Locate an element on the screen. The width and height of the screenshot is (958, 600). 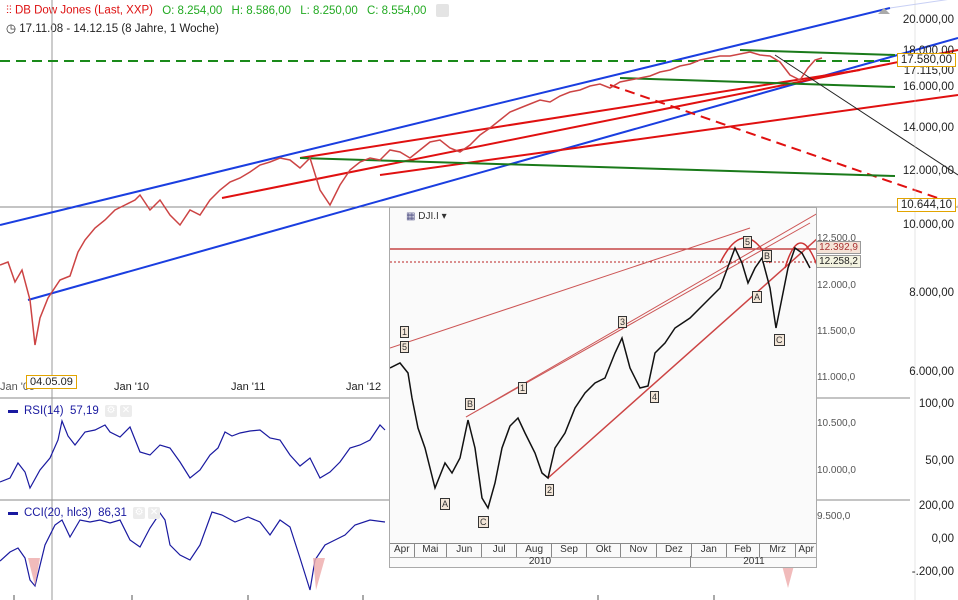
date-range-text: 17.11.08 - 14.12.15 (8 Jahre, 1 Woche) is located at coordinates (119, 29).